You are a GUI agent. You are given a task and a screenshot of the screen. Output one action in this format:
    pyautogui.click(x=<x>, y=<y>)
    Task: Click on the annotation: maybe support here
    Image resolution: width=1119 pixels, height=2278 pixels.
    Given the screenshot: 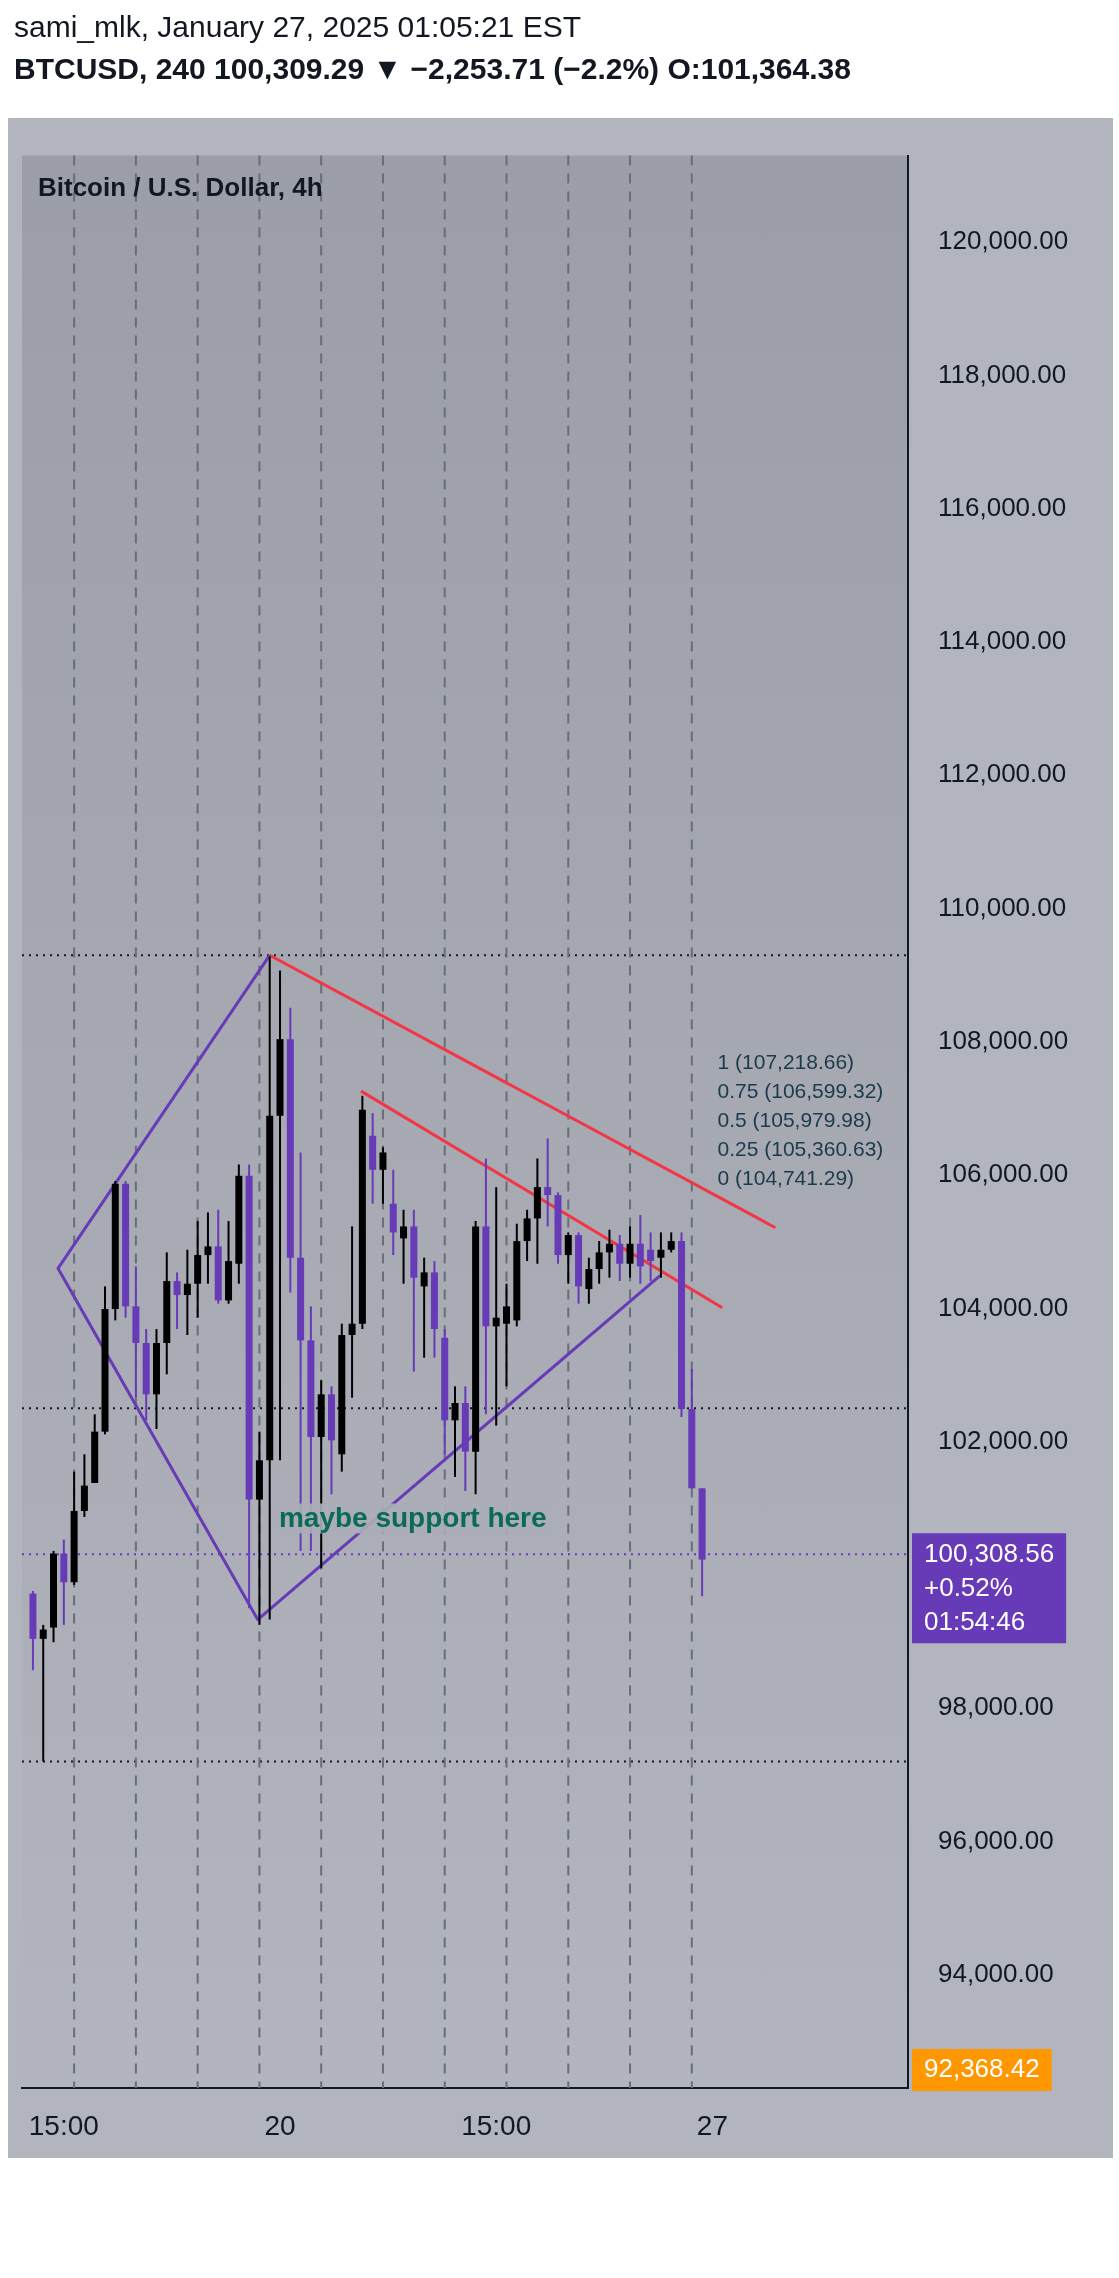 What is the action you would take?
    pyautogui.click(x=412, y=1518)
    